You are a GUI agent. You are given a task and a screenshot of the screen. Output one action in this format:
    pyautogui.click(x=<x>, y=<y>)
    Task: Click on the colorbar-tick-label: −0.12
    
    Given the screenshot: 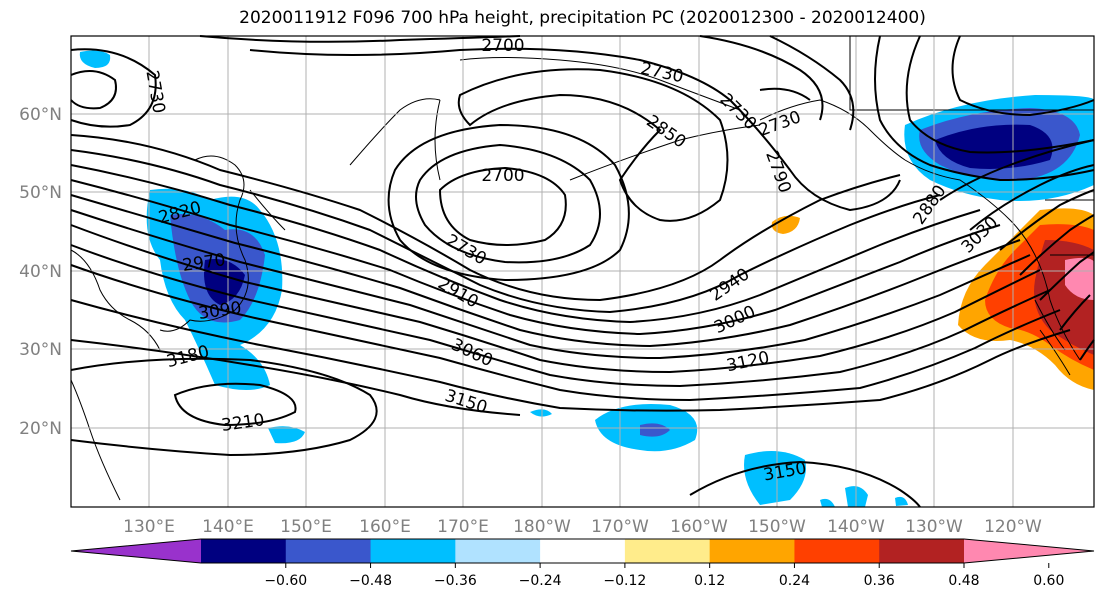 What is the action you would take?
    pyautogui.click(x=624, y=581)
    